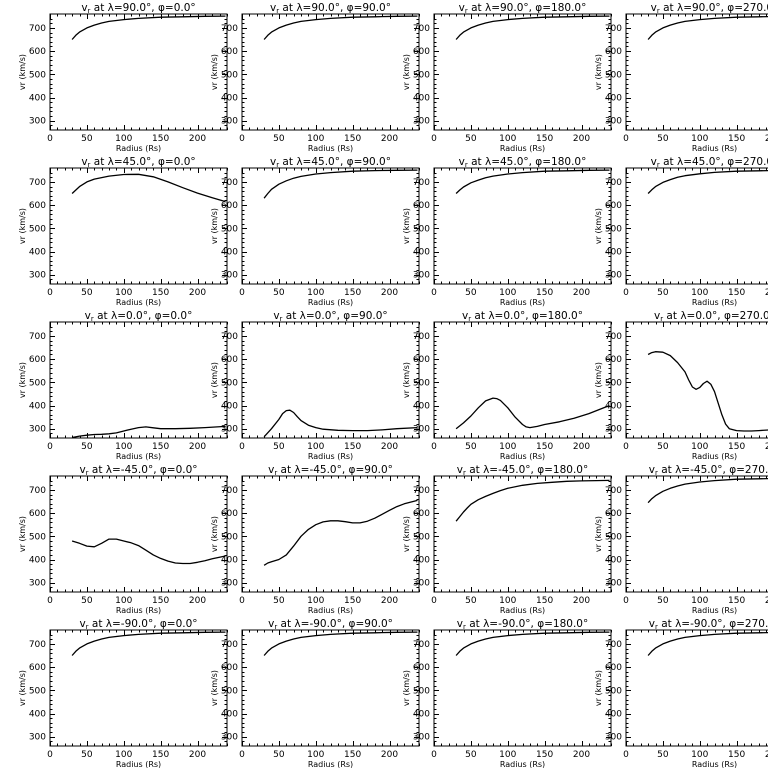 This screenshot has width=768, height=768. I want to click on panel-title: vr at λ=90.0°, φ=90.0°, so click(330, 8).